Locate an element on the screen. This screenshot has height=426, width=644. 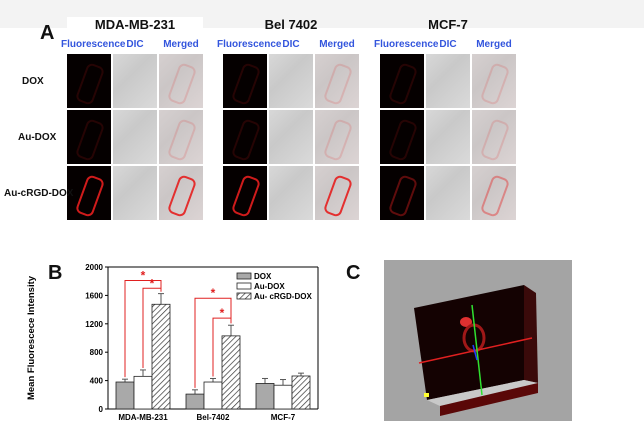
confocal-volume-bottom is located at coordinates (489, 399).